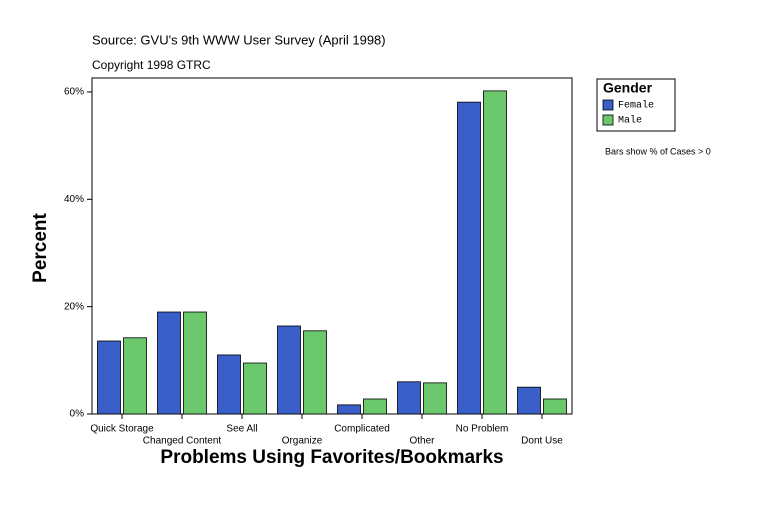  What do you see at coordinates (658, 151) in the screenshot?
I see `note: Bars show % of Cases > 0` at bounding box center [658, 151].